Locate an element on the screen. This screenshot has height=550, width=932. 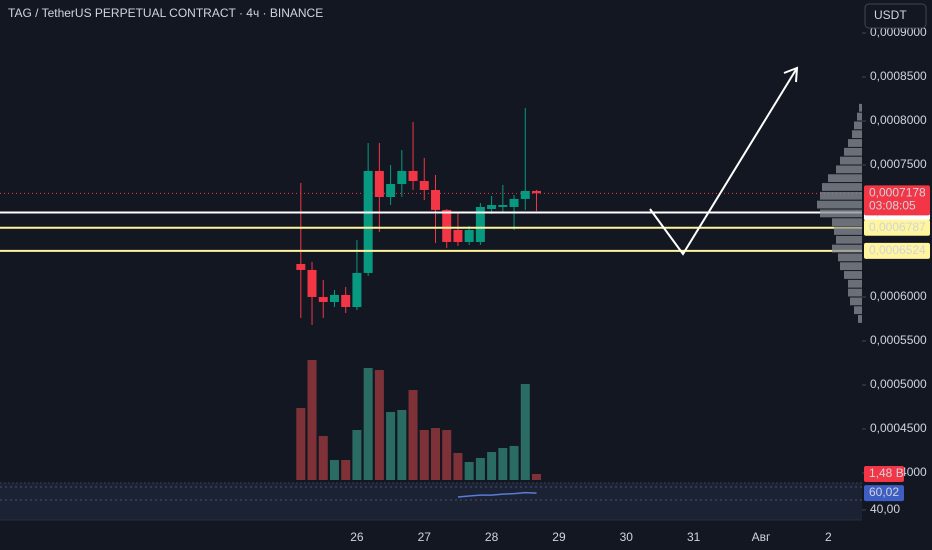
last-price-box is located at coordinates (897, 200).